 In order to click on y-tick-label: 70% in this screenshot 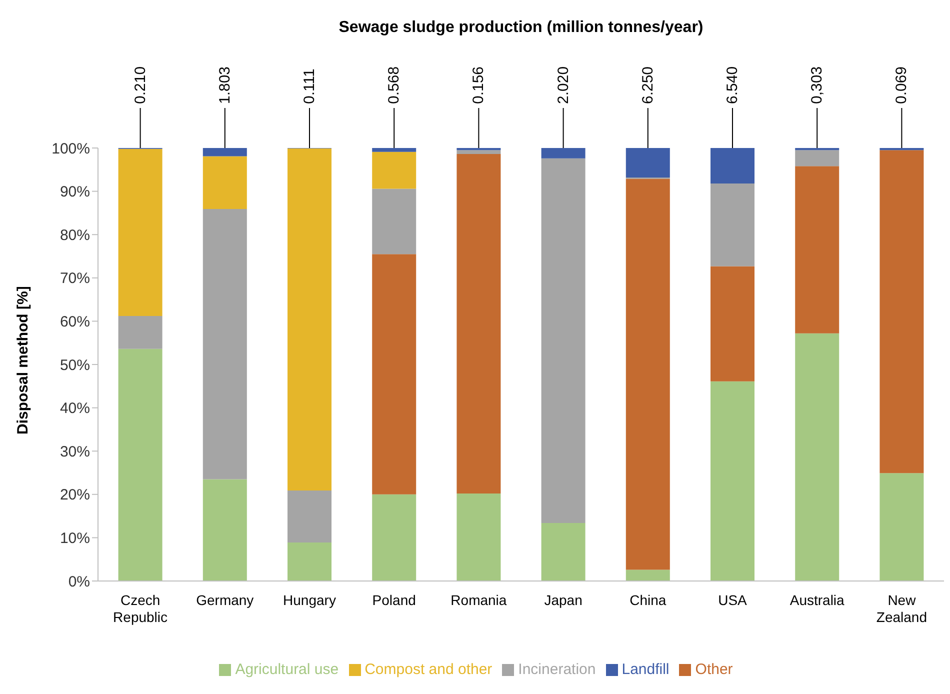, I will do `click(75, 279)`.